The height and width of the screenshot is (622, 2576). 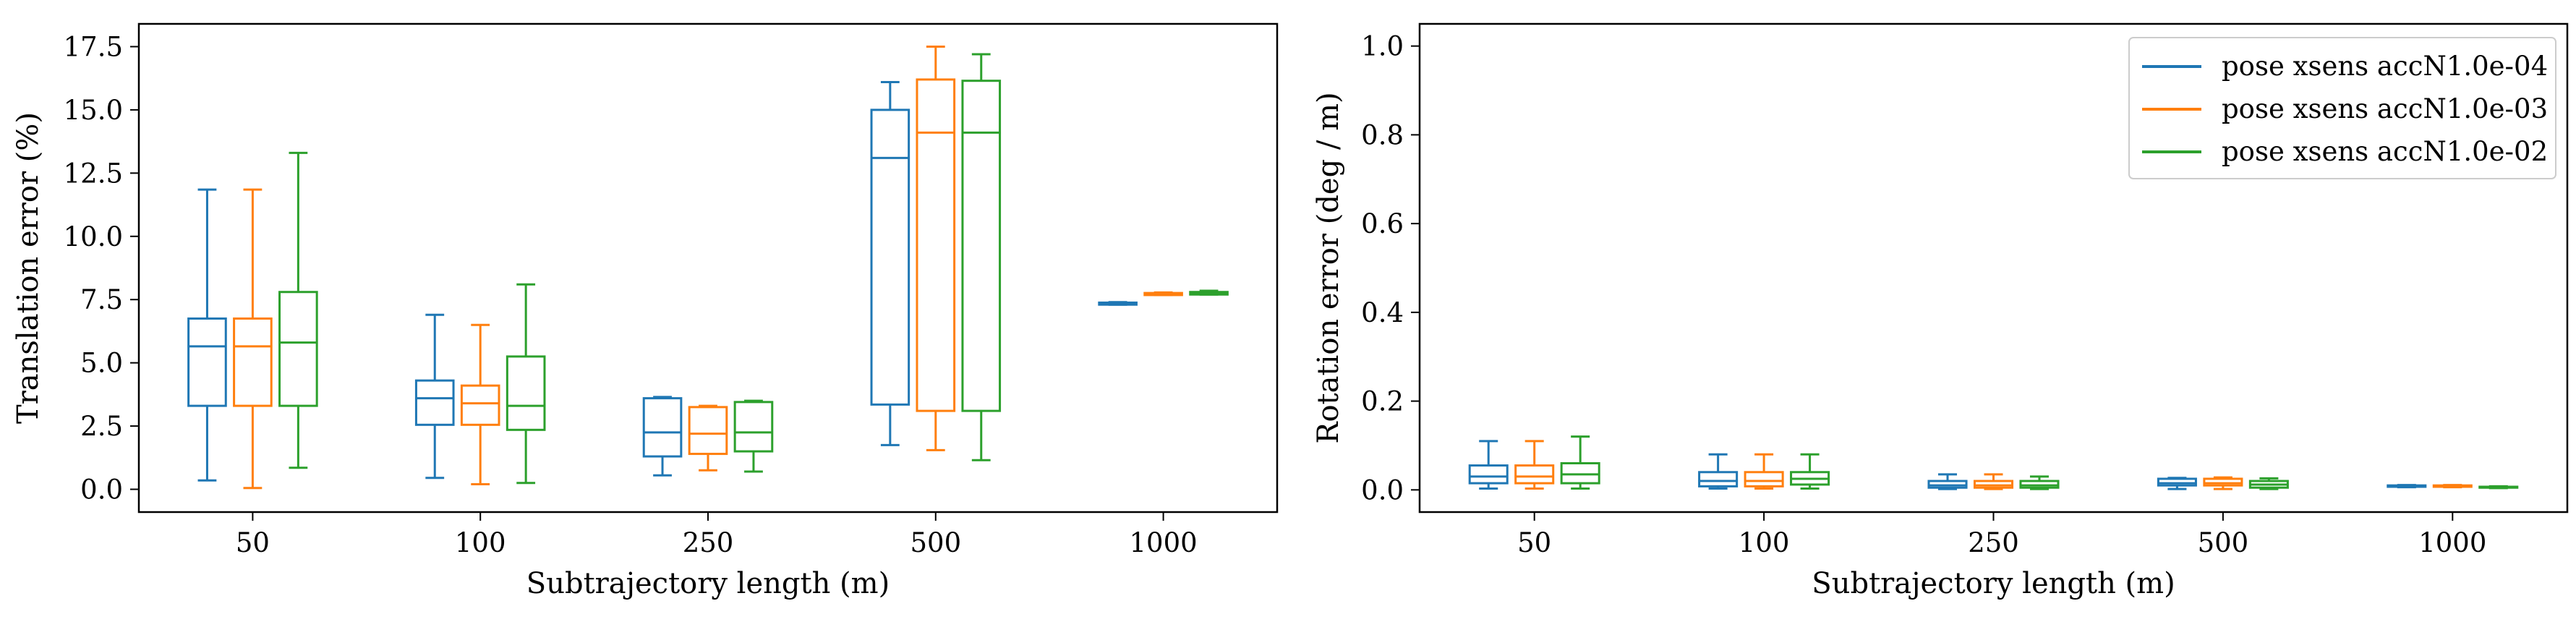 I want to click on y-tick-label: 5.0, so click(x=101, y=363).